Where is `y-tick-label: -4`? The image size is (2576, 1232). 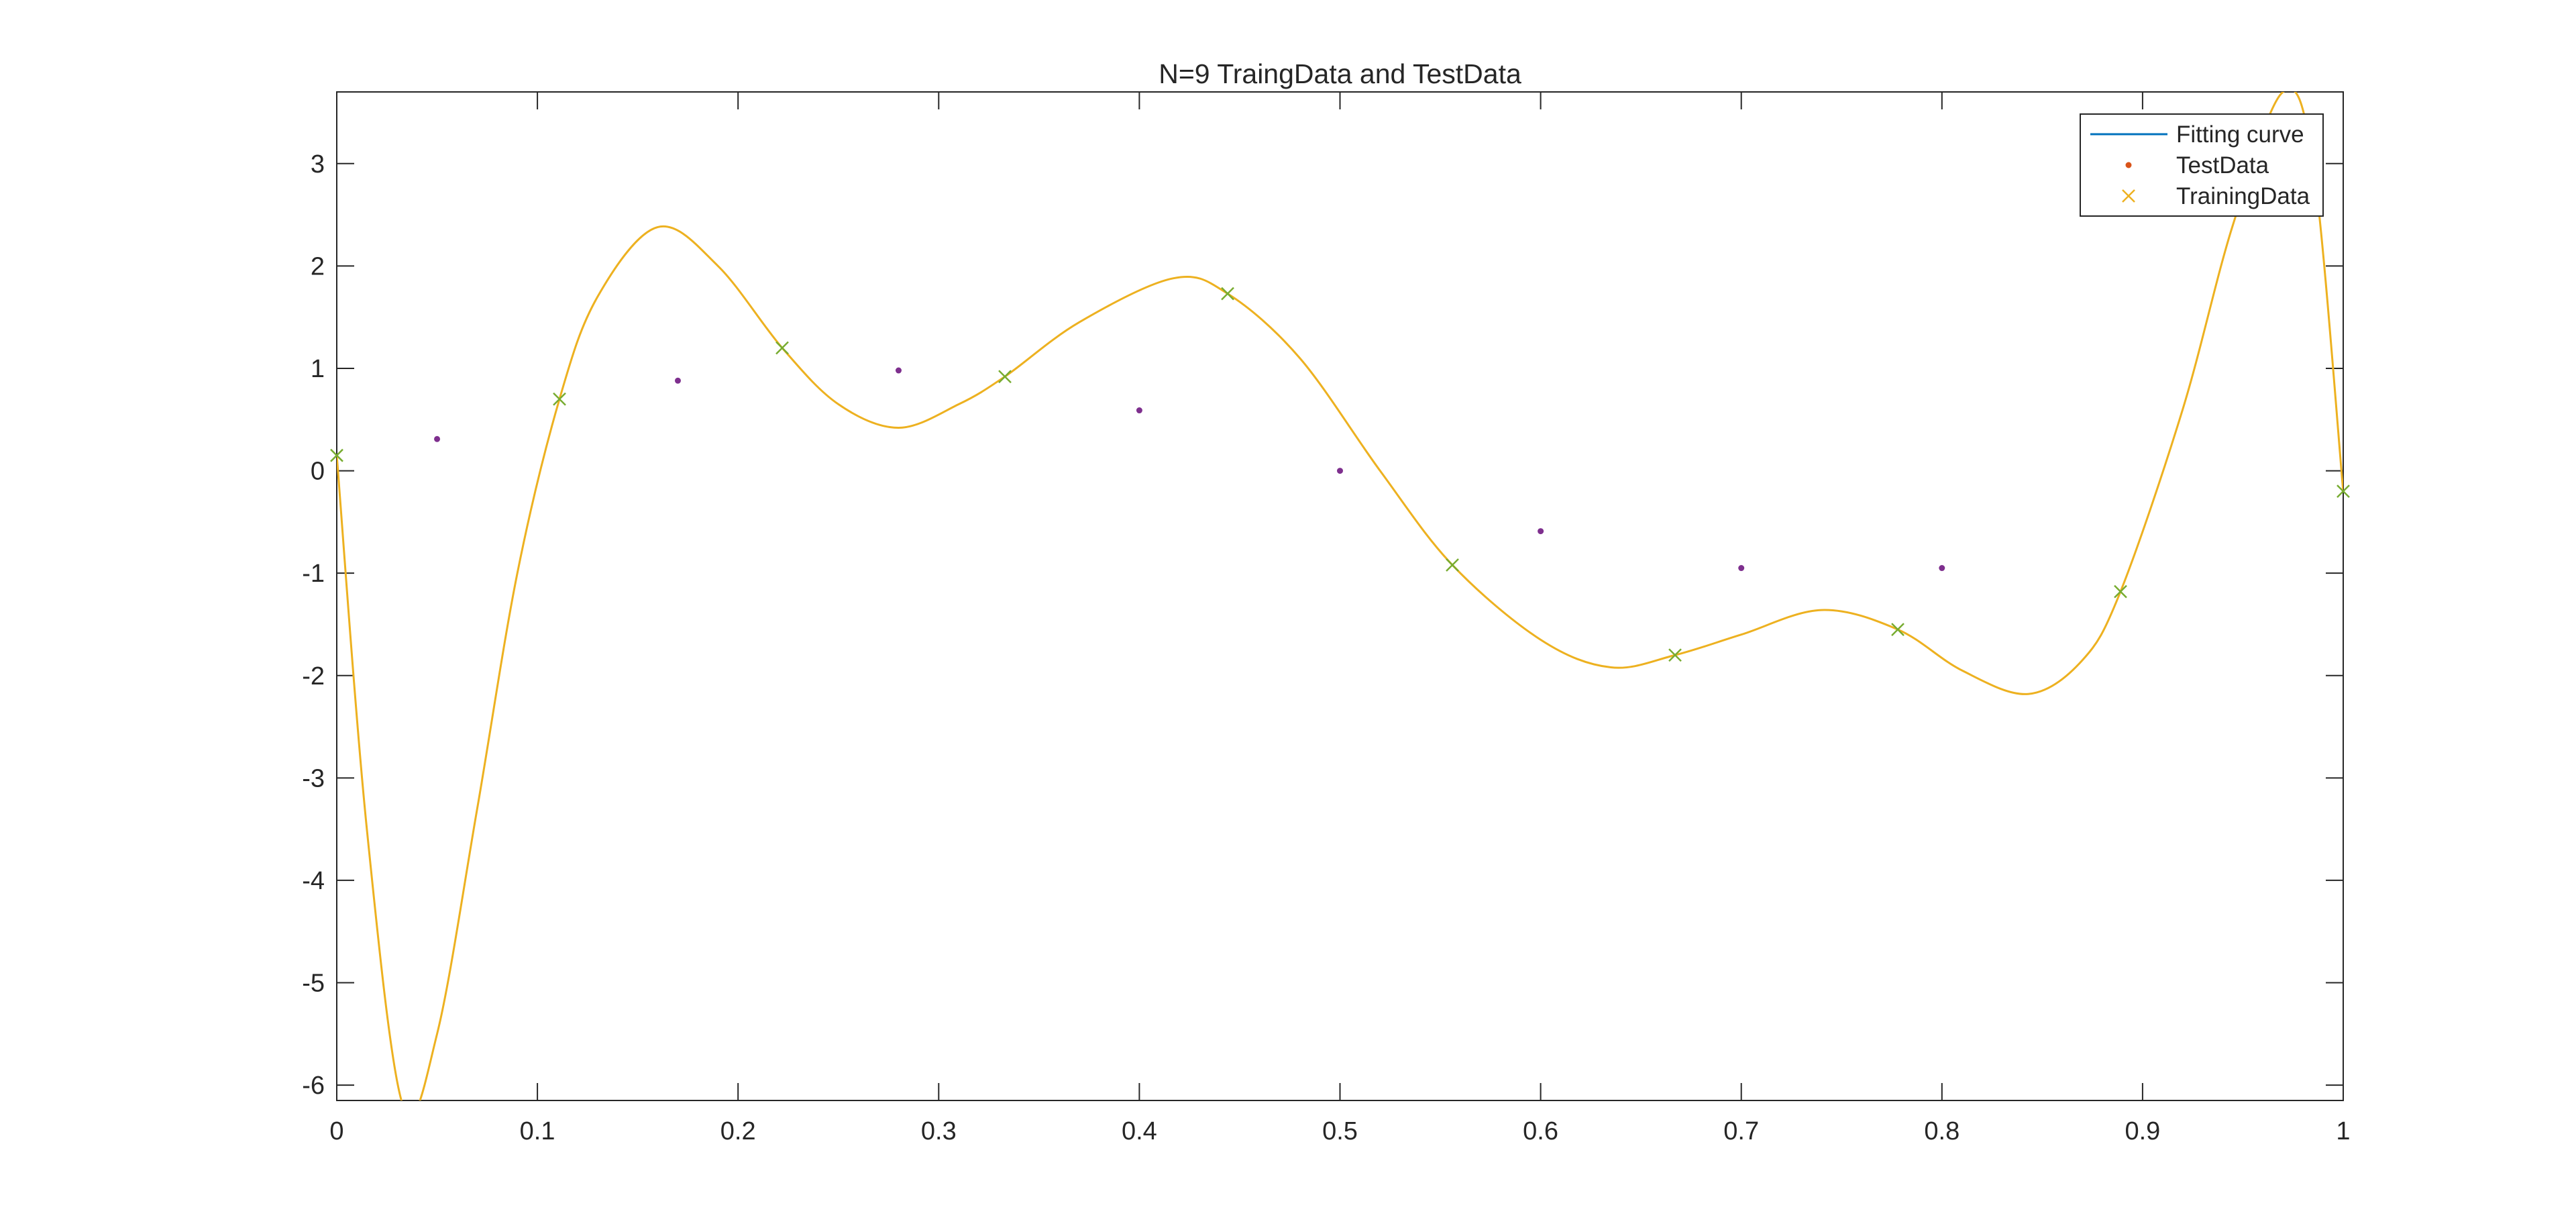
y-tick-label: -4 is located at coordinates (313, 881).